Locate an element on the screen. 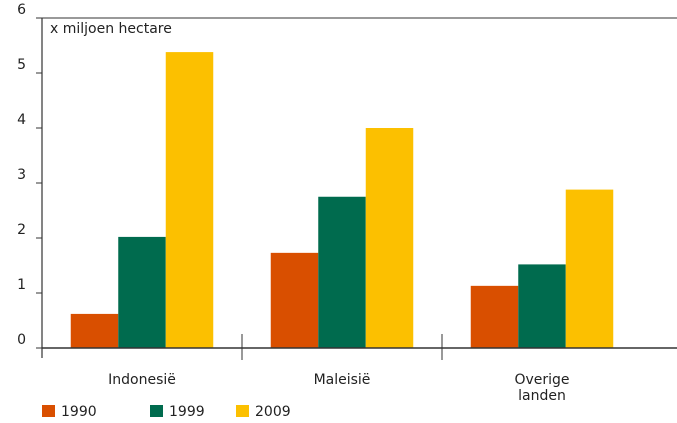  y-tick-label: 0 is located at coordinates (21, 340).